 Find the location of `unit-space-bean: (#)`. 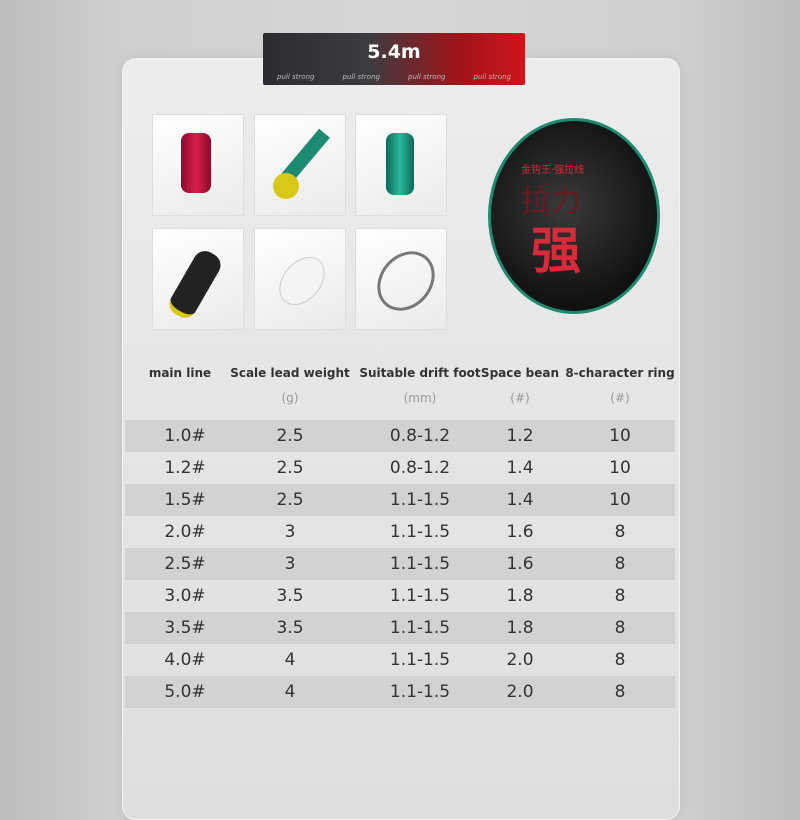

unit-space-bean: (#) is located at coordinates (520, 398).